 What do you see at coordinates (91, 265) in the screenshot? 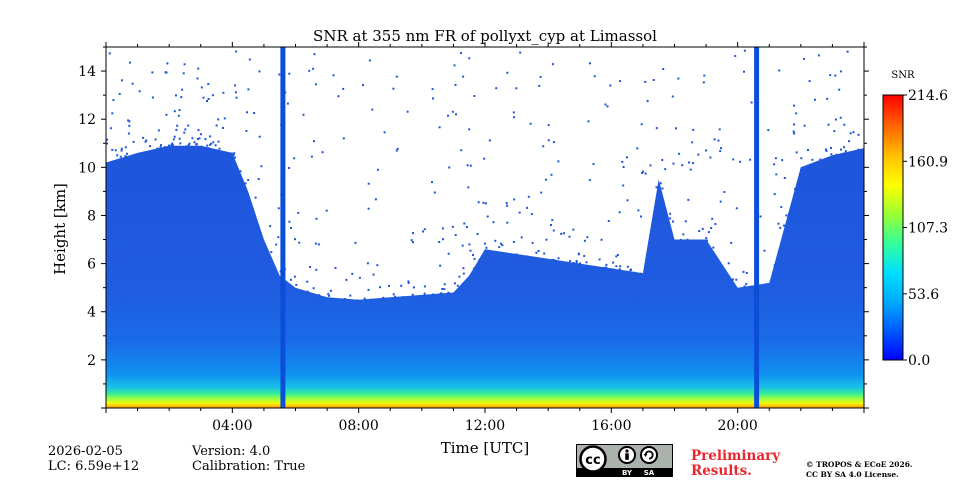
I see `y-tick-label: 6` at bounding box center [91, 265].